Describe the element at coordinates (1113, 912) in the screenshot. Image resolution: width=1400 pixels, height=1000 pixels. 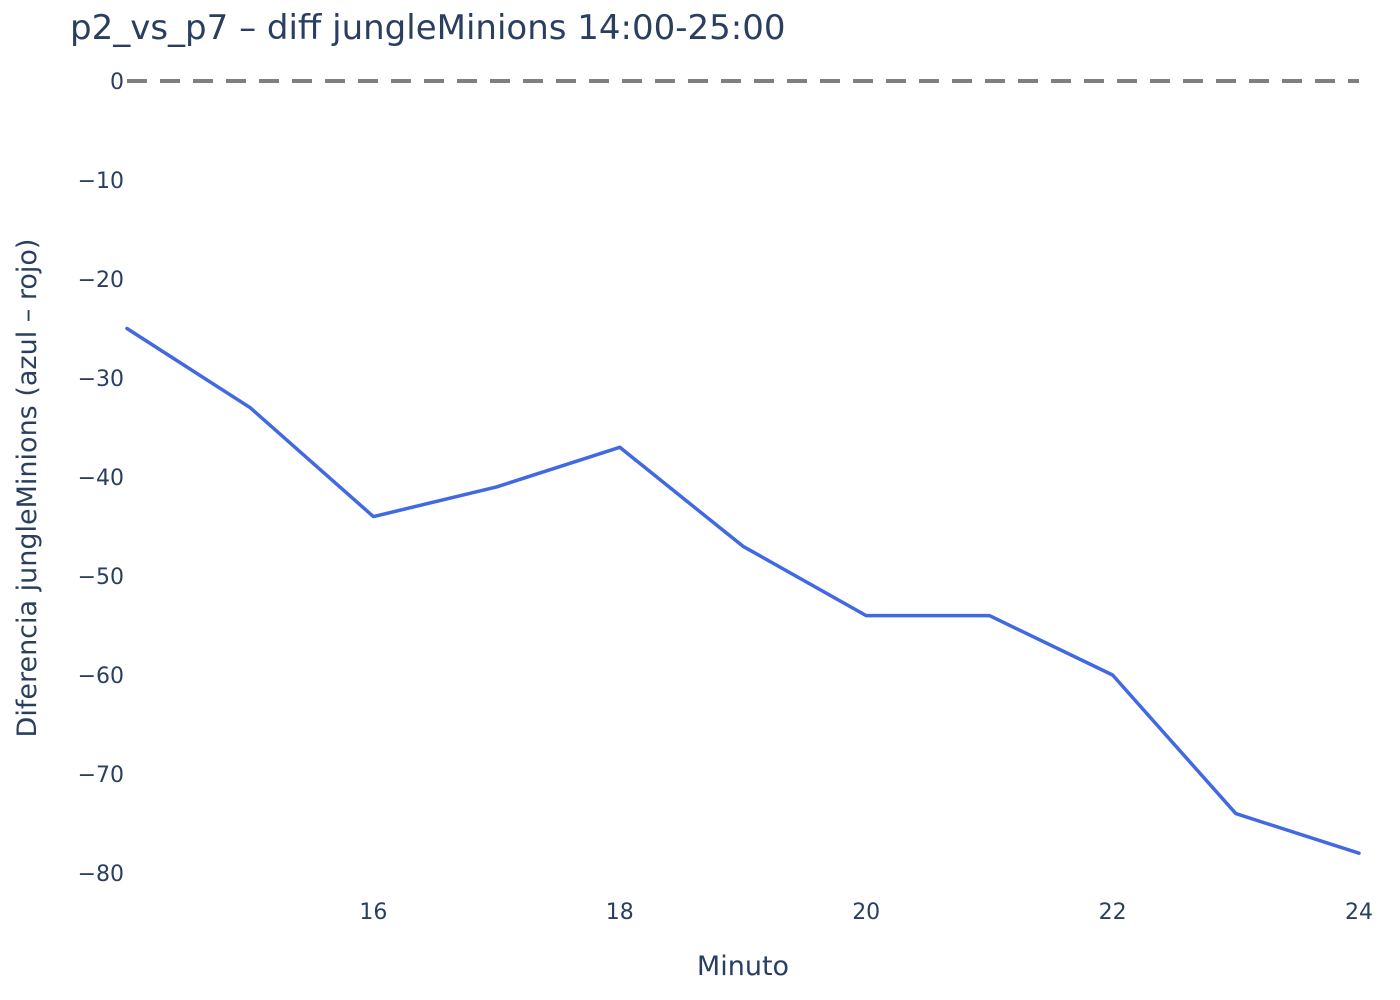
I see `x-tick-label: 22` at that location.